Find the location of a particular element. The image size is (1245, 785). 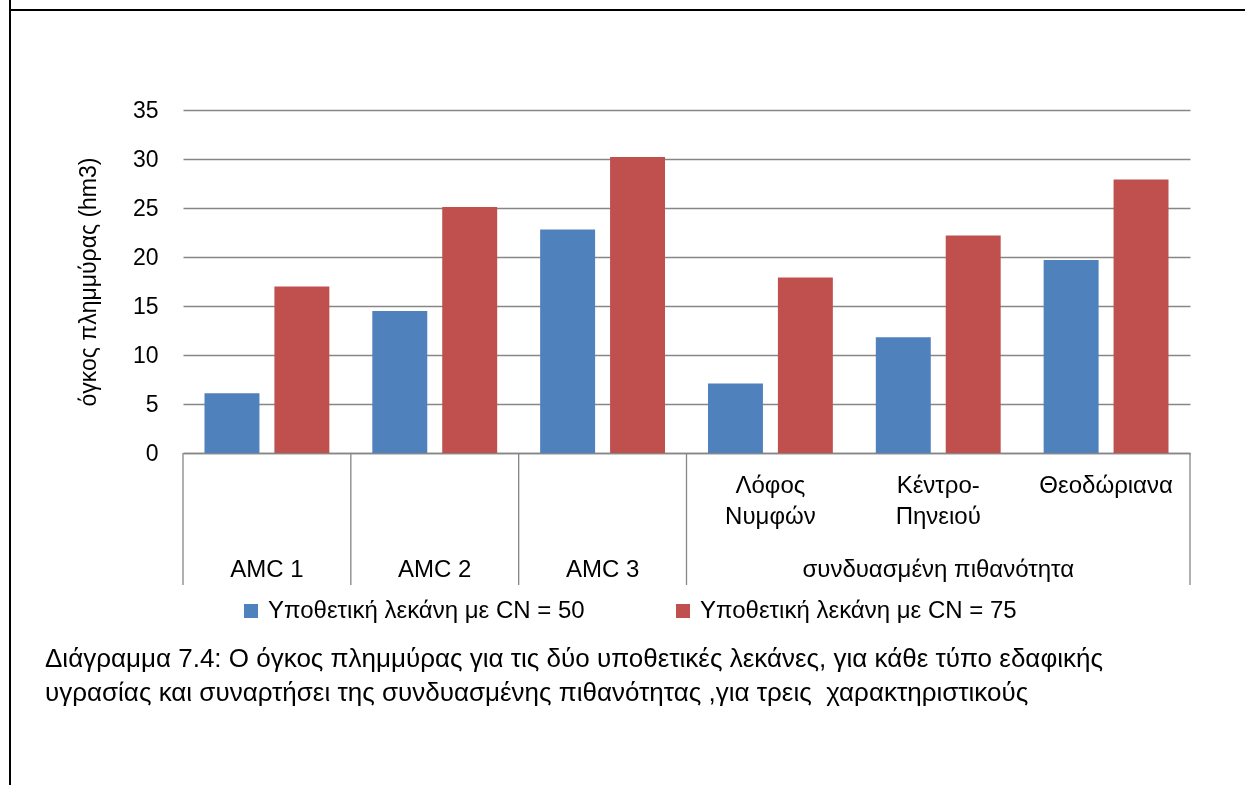

y-tick-label: 10 is located at coordinates (145, 354).